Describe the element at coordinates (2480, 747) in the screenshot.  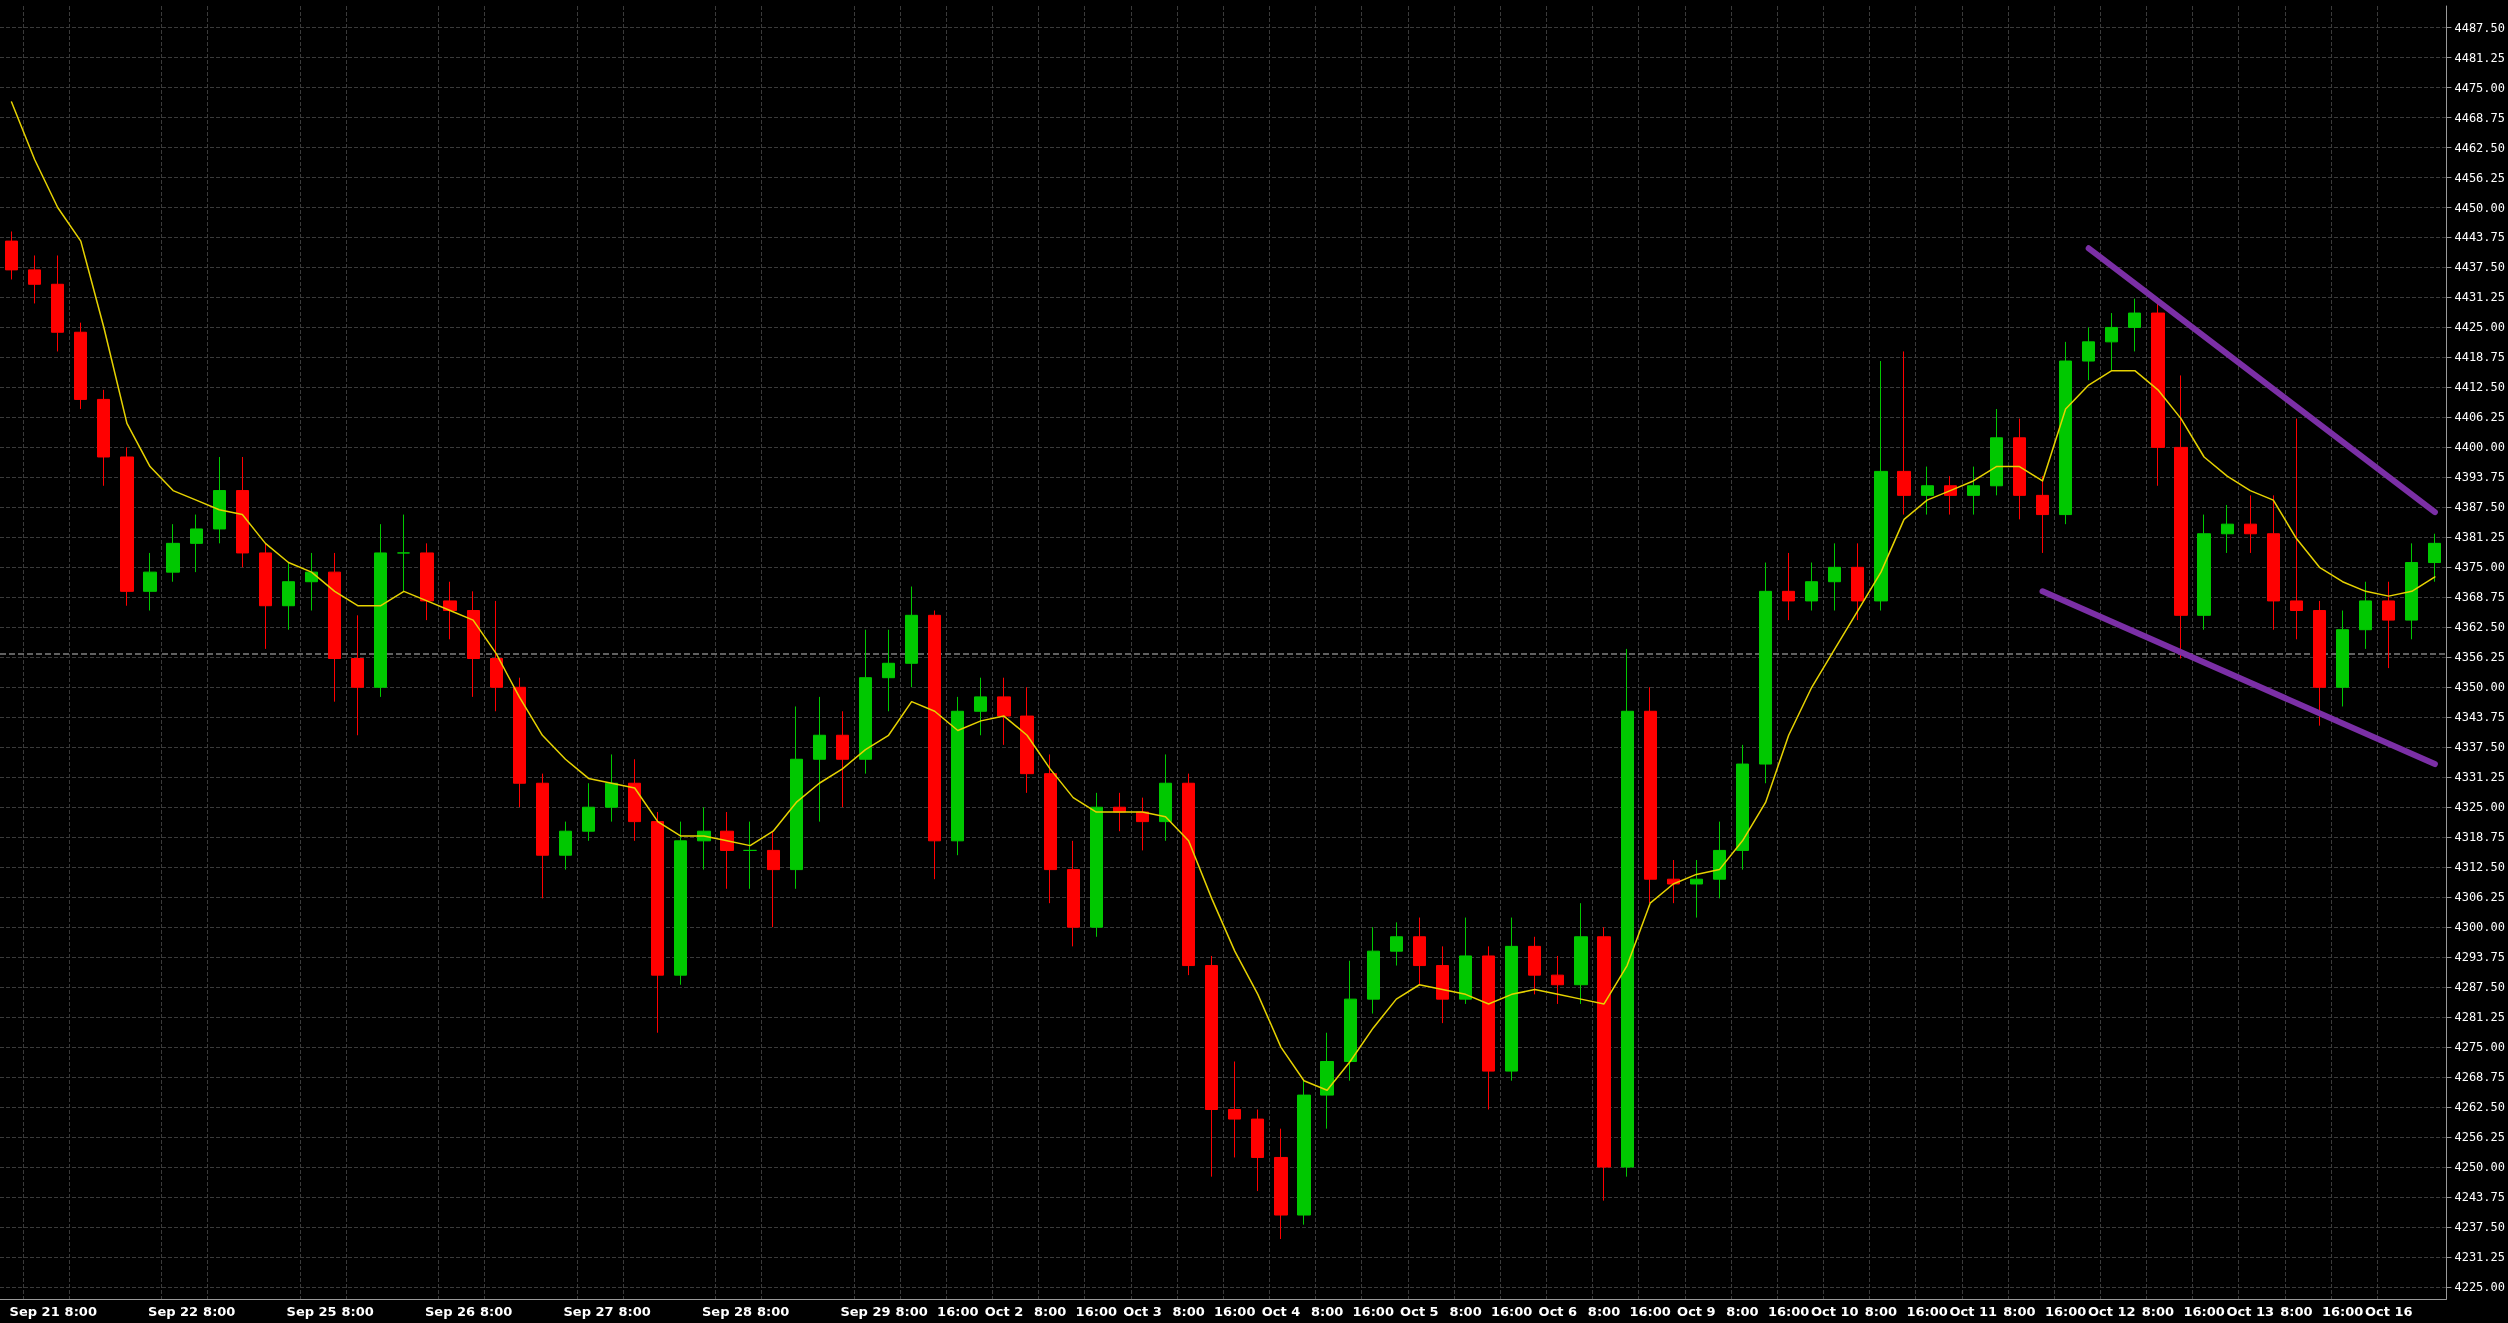
I see `y-tick-label: 4337.50` at that location.